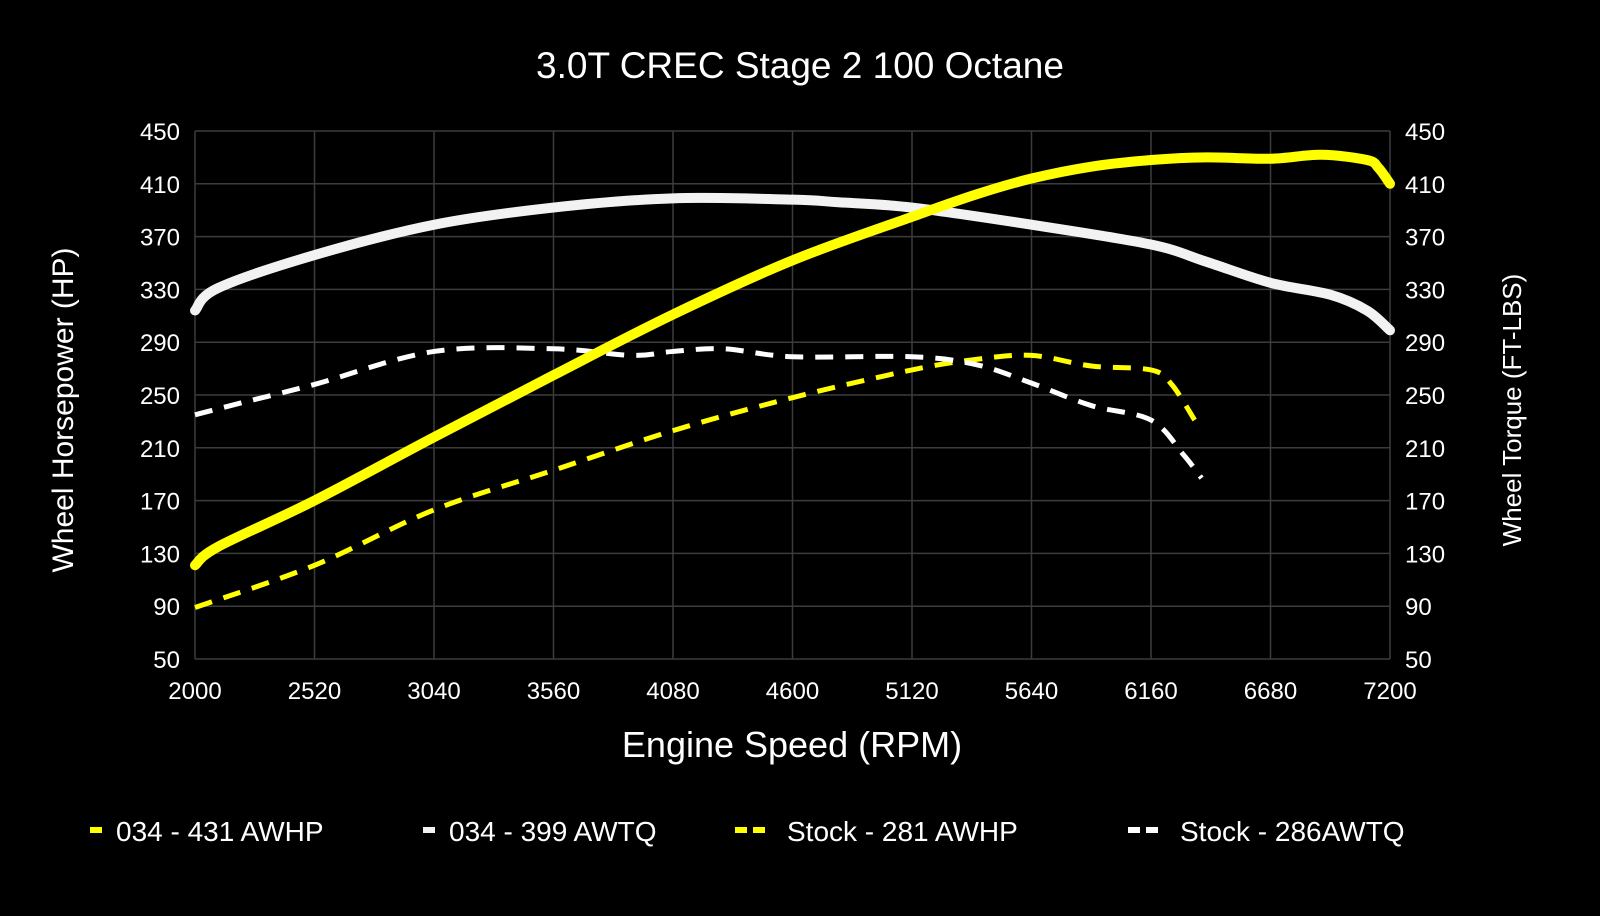  What do you see at coordinates (792, 744) in the screenshot?
I see `x-axis-label: Engine Speed (RPM)` at bounding box center [792, 744].